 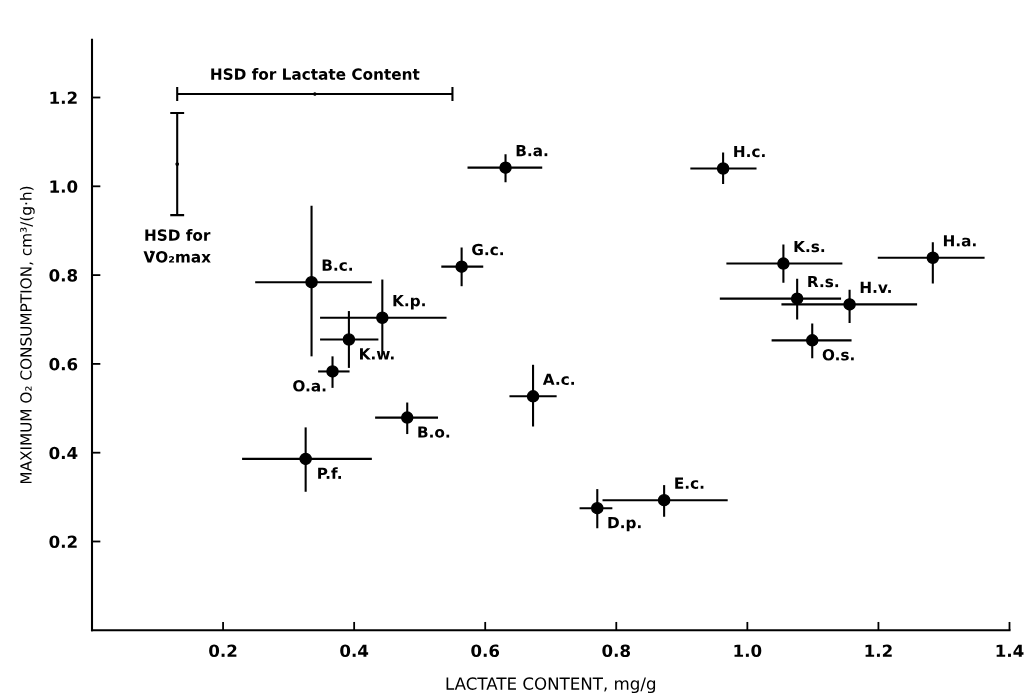 What do you see at coordinates (616, 651) in the screenshot?
I see `x-tick-label: 0.8` at bounding box center [616, 651].